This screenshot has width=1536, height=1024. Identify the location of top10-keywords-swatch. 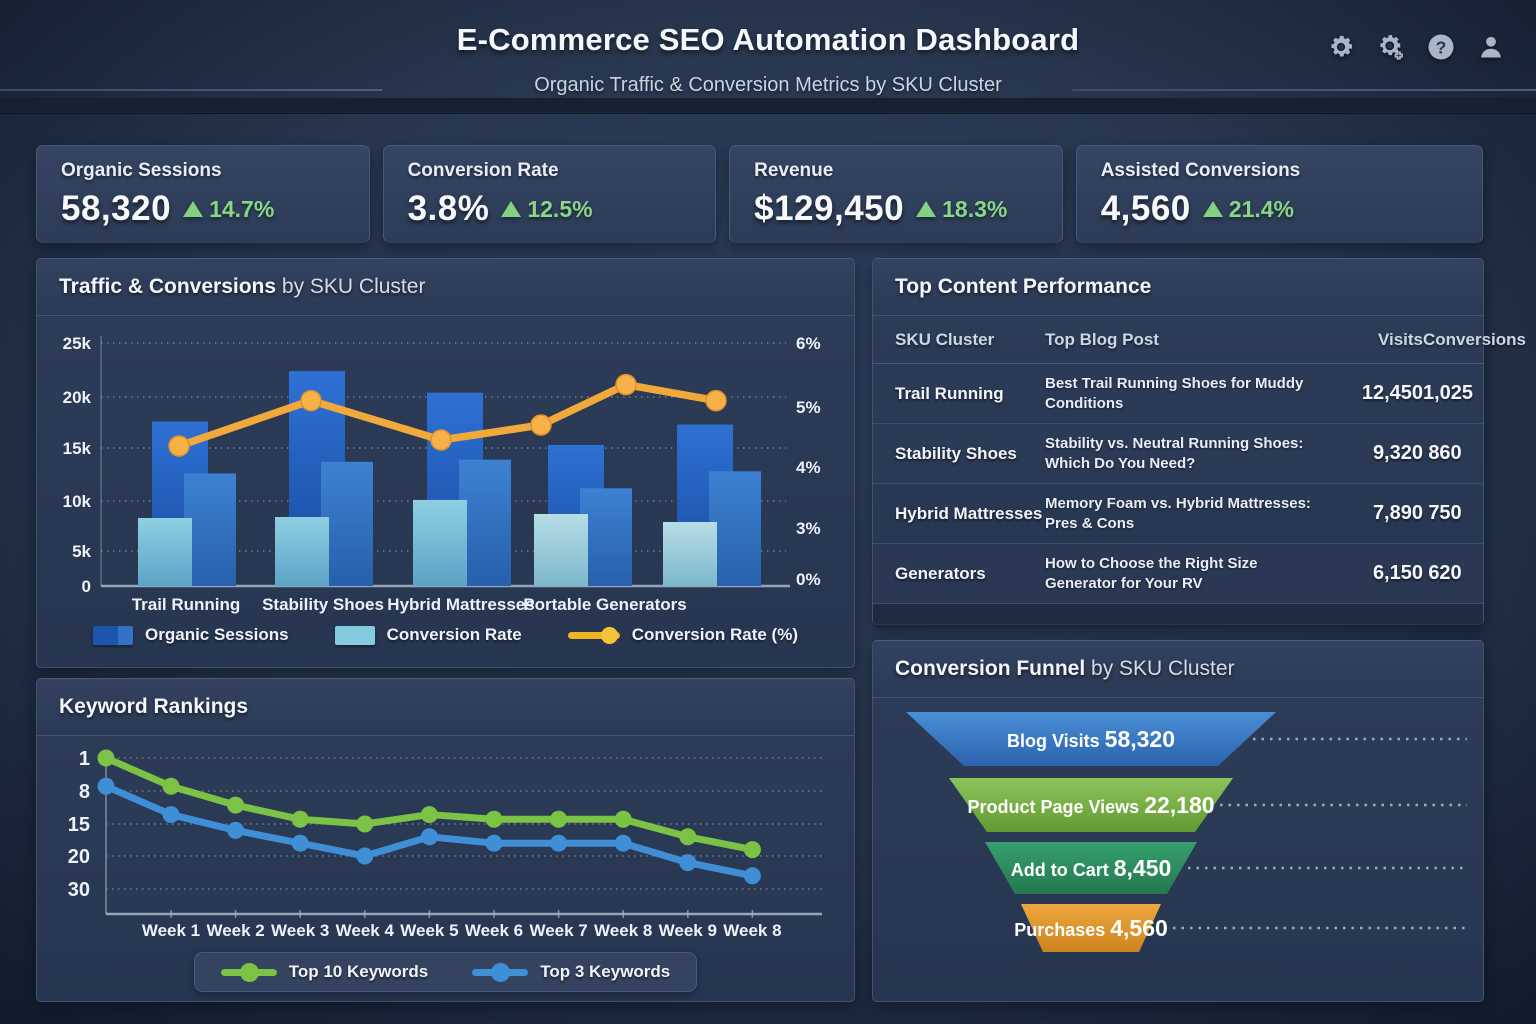
(248, 972).